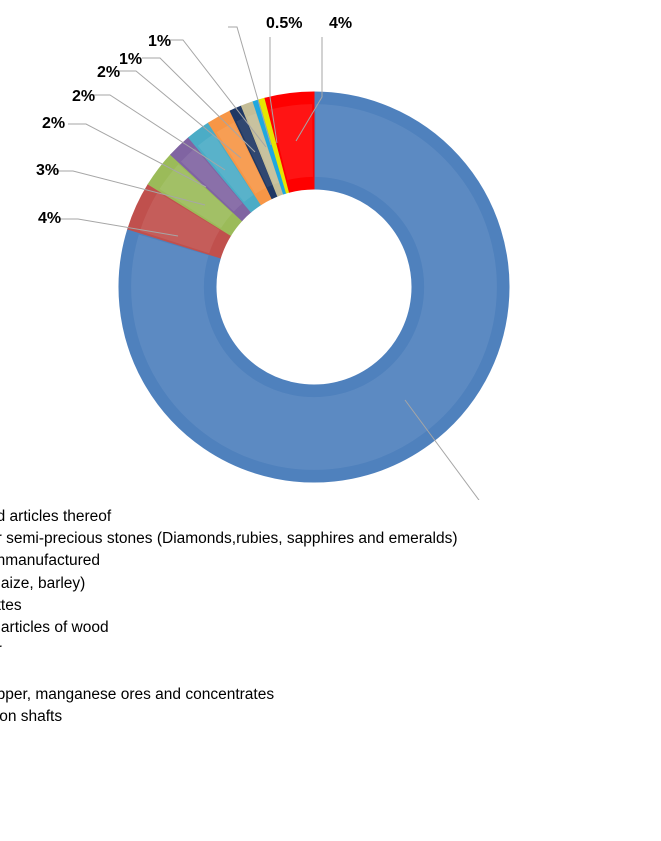 The image size is (661, 841). Describe the element at coordinates (137, 694) in the screenshot. I see `legend-entry: opper, manganese ores and concentrates` at that location.